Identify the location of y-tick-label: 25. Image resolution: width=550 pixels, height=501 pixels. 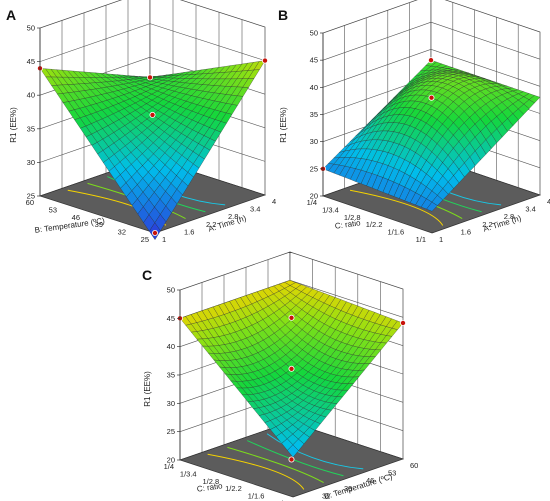
(145, 239).